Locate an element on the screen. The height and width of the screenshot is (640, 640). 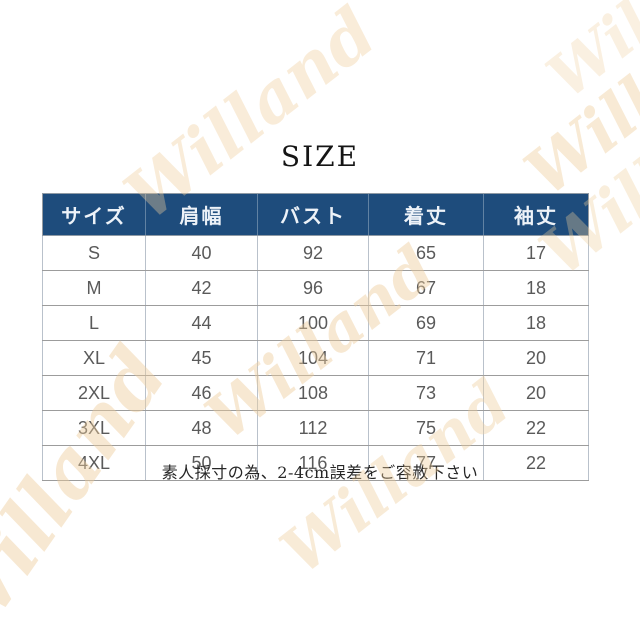
cell-shoulder: 45 is located at coordinates (201, 358).